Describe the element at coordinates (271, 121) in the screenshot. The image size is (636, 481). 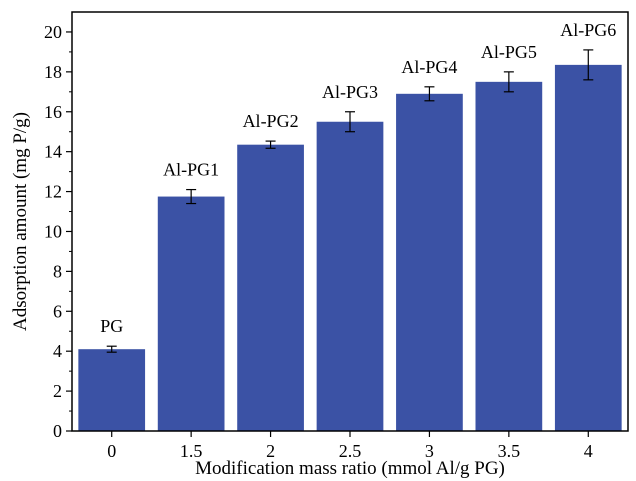
I see `bar-label: Al-PG2` at that location.